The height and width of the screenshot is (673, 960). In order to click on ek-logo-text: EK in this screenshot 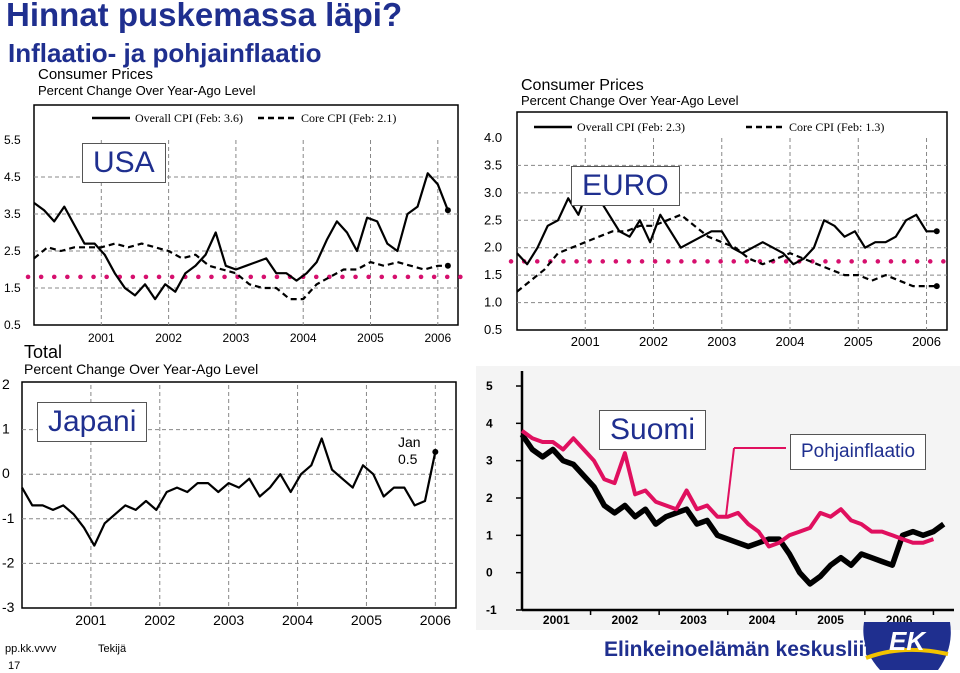, I will do `click(908, 641)`.